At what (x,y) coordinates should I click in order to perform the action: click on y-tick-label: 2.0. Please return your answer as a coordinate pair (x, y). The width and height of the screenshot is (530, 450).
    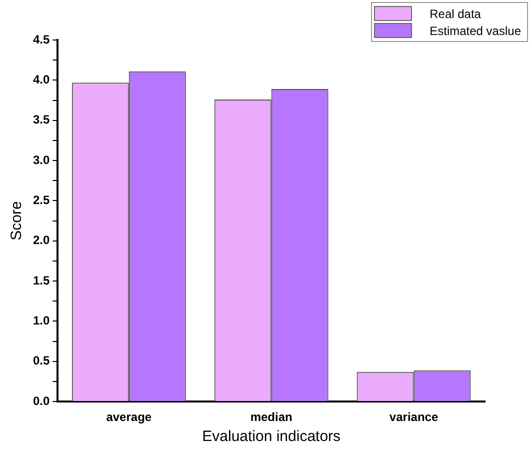
    Looking at the image, I should click on (41, 240).